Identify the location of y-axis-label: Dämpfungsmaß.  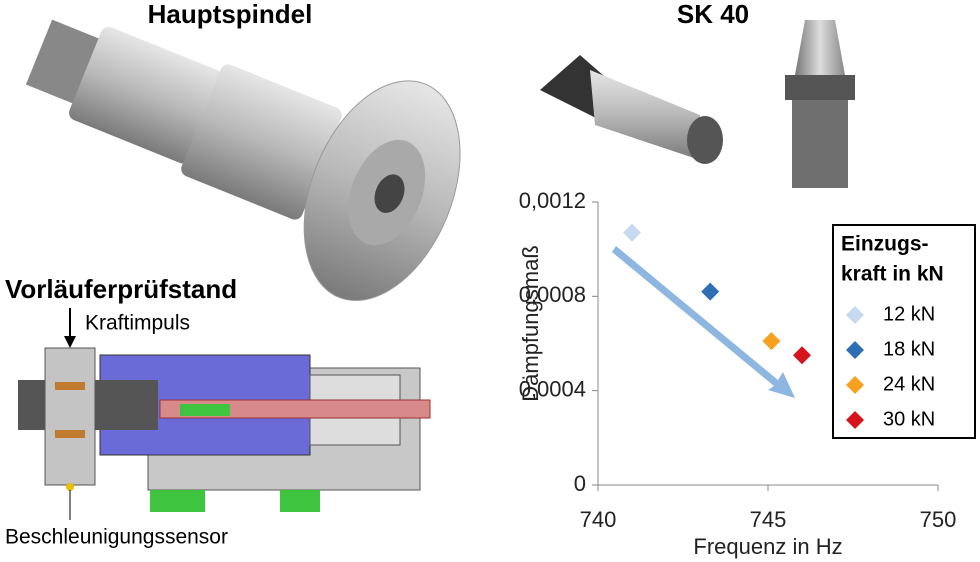
(530, 323).